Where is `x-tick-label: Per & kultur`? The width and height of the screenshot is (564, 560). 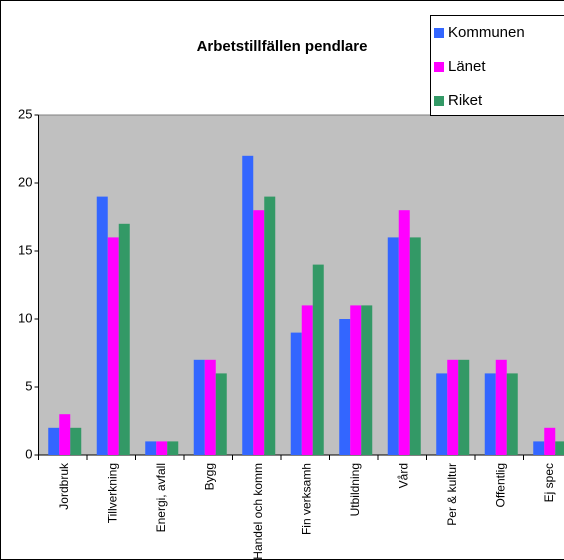 x-tick-label: Per & kultur is located at coordinates (452, 494).